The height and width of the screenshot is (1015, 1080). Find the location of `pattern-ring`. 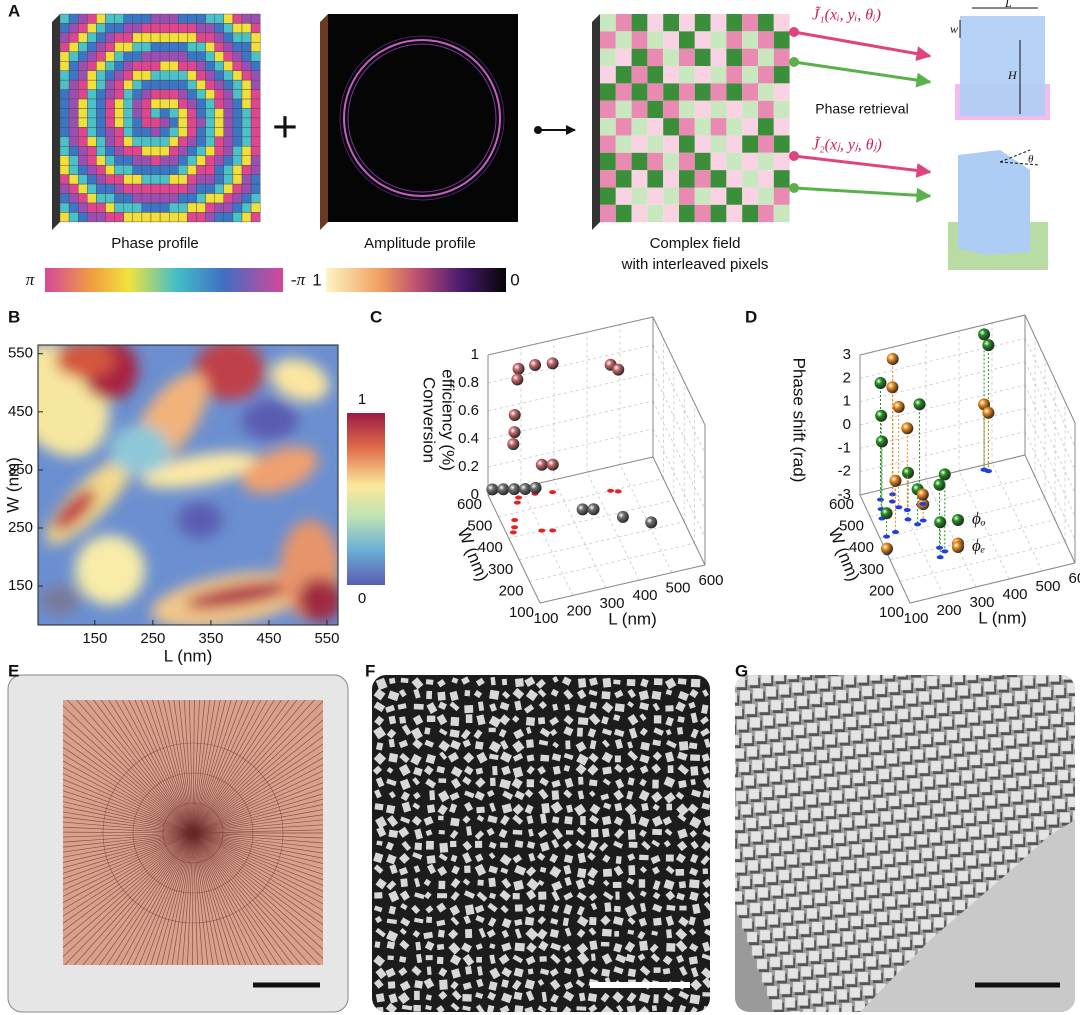

pattern-ring is located at coordinates (193, 833).